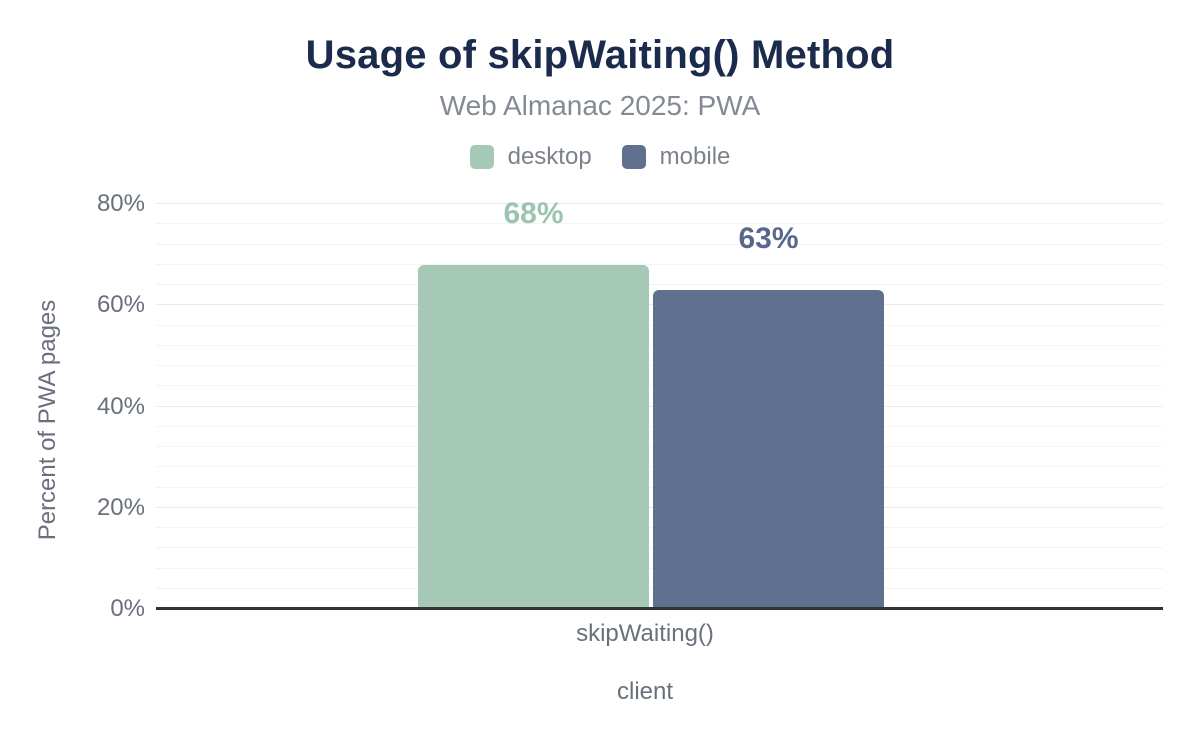 The width and height of the screenshot is (1200, 742). What do you see at coordinates (127, 608) in the screenshot?
I see `y-tick-label: 0%` at bounding box center [127, 608].